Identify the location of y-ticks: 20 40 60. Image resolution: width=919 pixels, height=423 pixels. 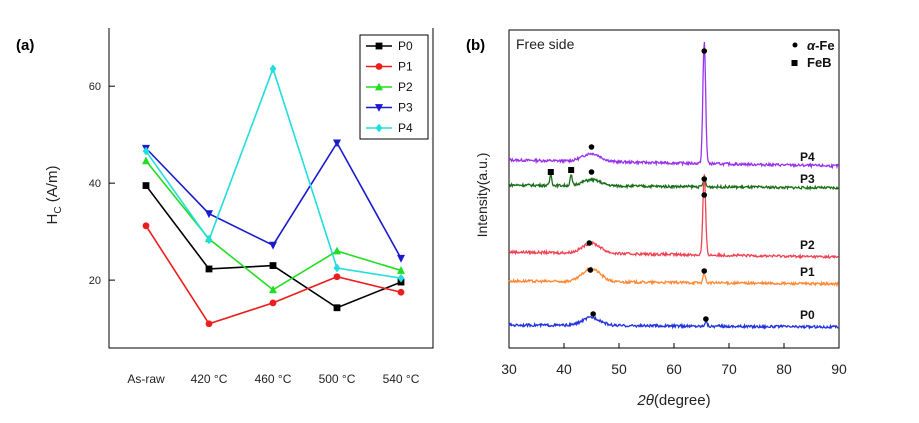
(102, 184).